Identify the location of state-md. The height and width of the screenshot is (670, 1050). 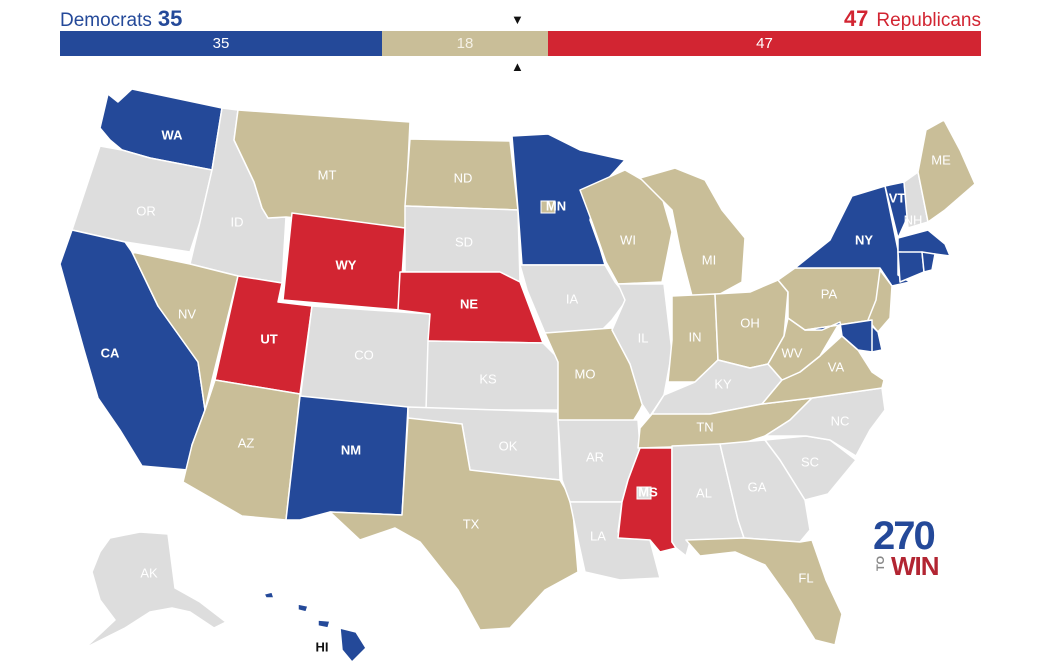
(838, 336).